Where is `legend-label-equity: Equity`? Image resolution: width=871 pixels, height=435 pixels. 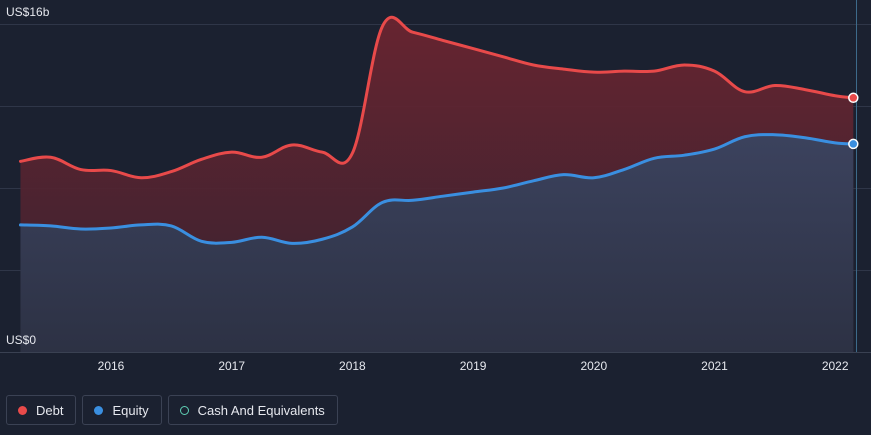 legend-label-equity: Equity is located at coordinates (130, 410).